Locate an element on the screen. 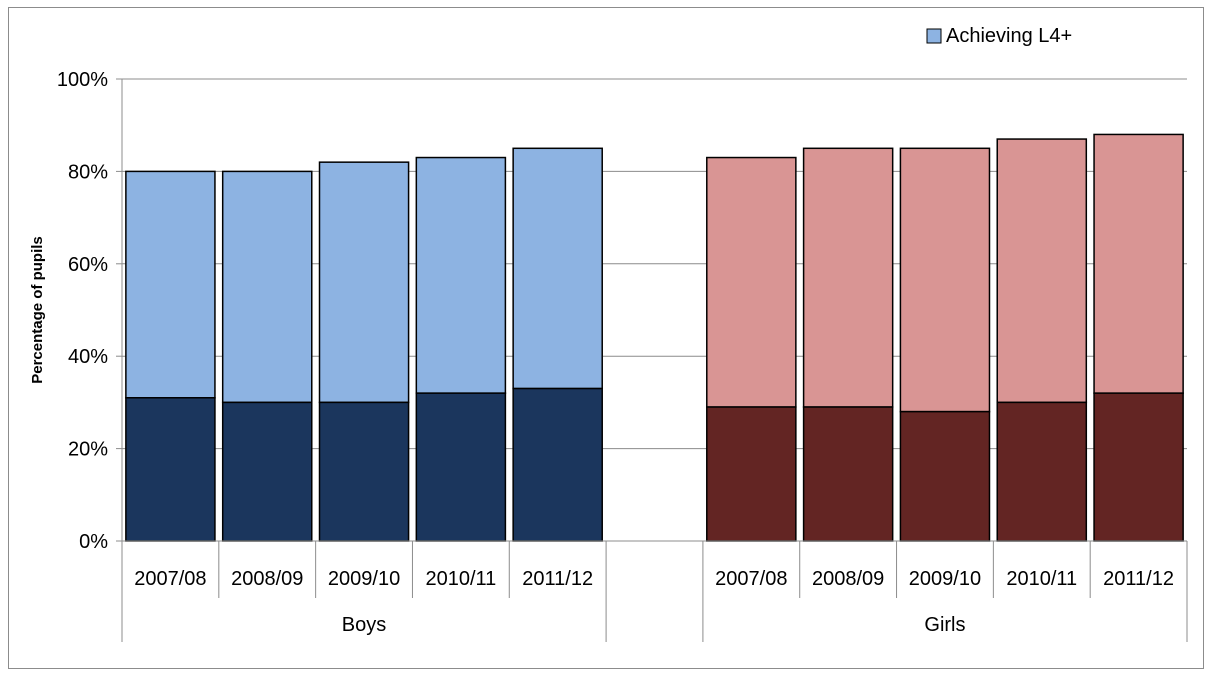 Image resolution: width=1212 pixels, height=675 pixels. y-tick-label: 100% is located at coordinates (82, 80).